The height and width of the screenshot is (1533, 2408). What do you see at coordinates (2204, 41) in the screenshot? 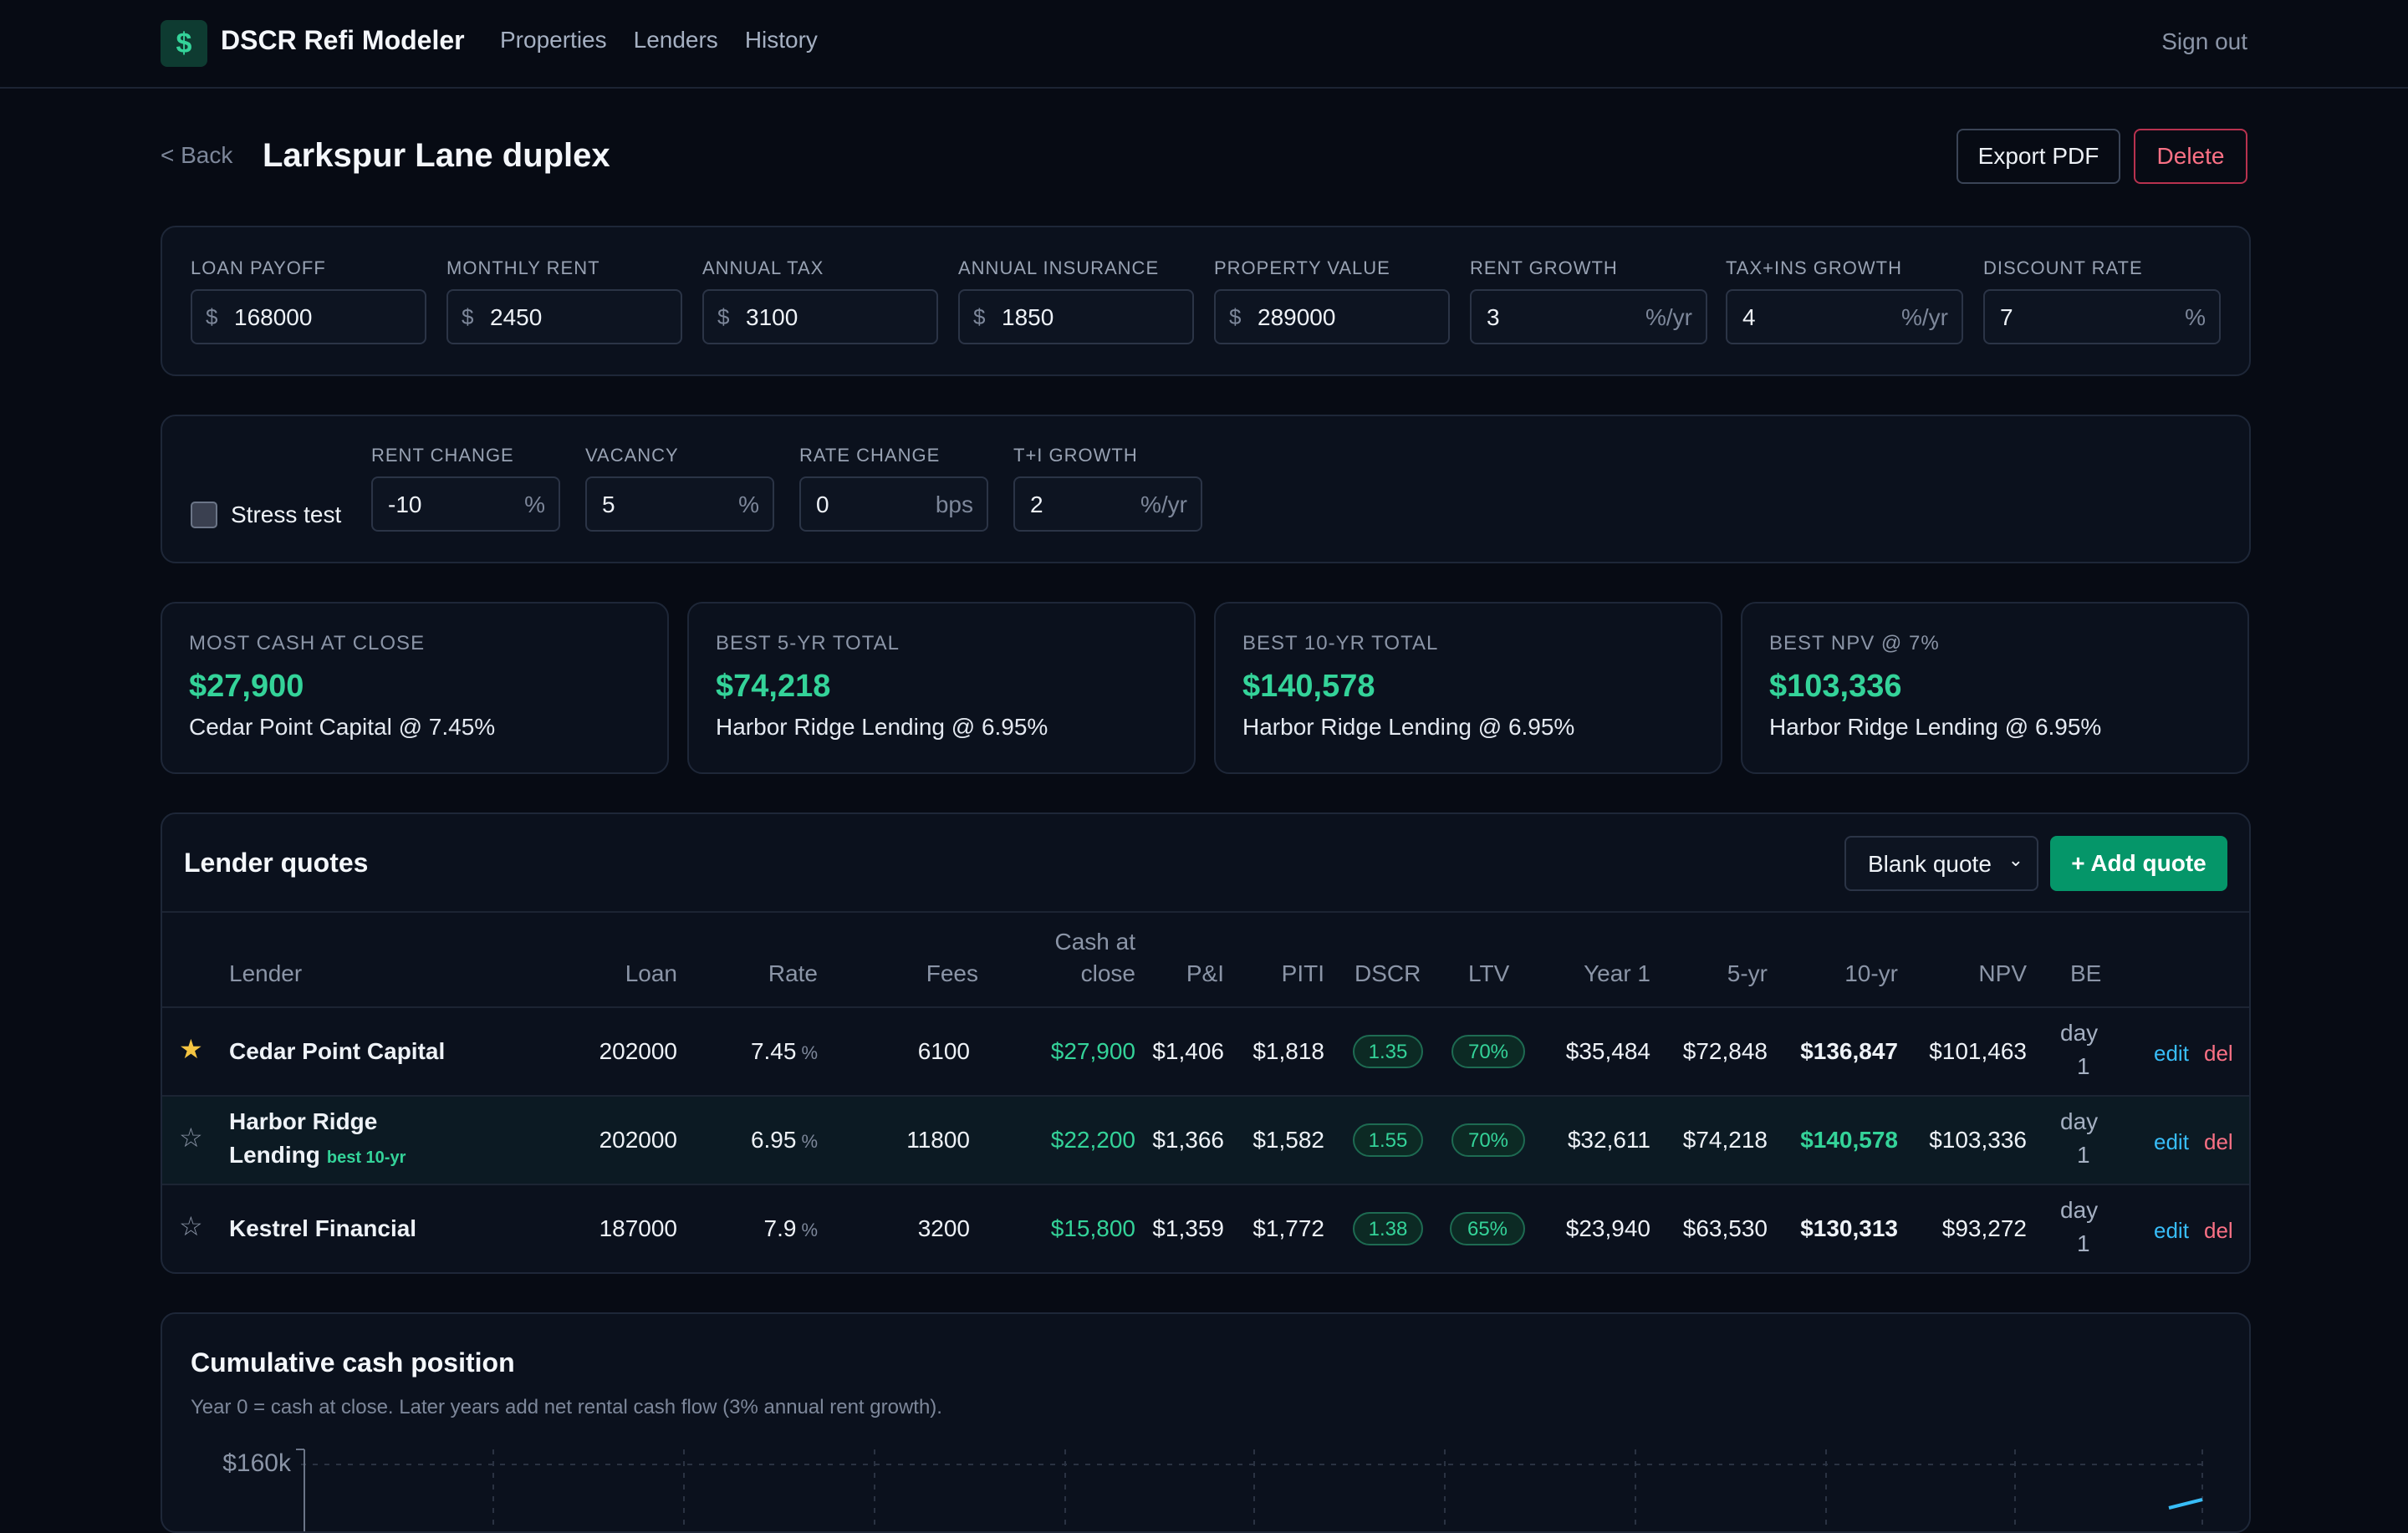
I see `sign-out-link: Sign out` at bounding box center [2204, 41].